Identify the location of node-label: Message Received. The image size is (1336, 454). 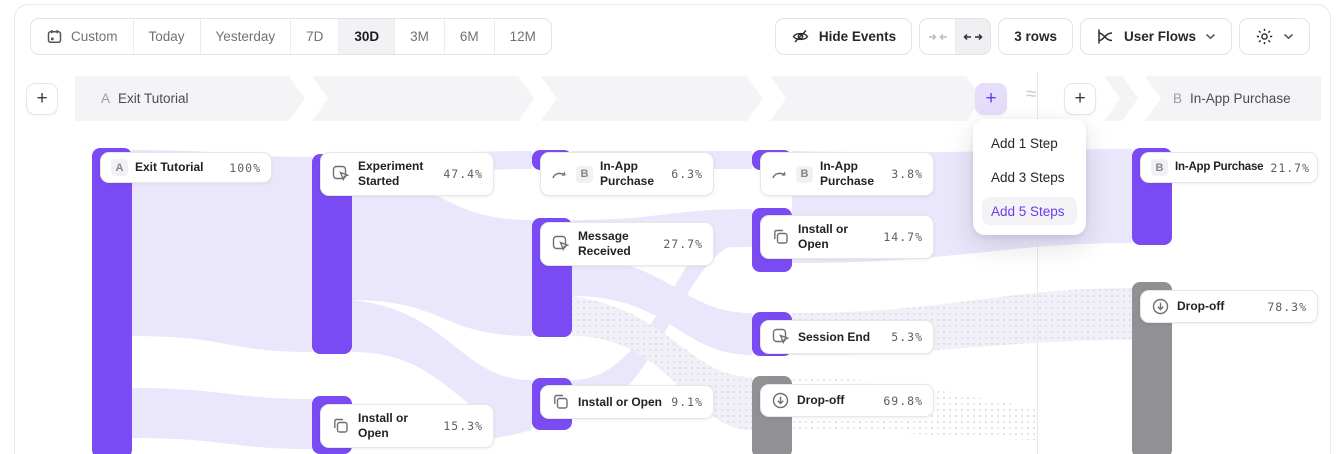
(604, 243).